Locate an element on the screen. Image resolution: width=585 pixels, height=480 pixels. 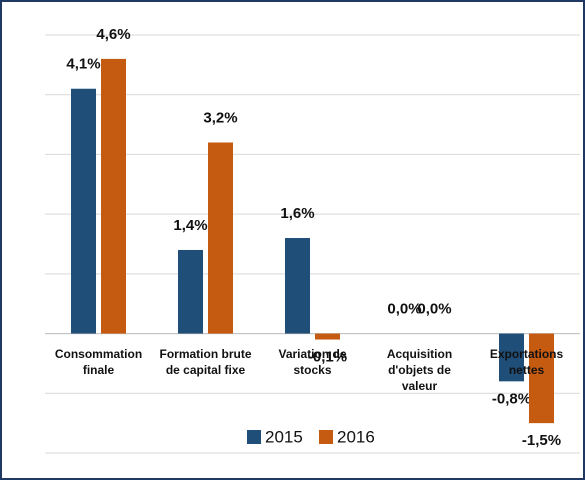
value-label: 1,4% is located at coordinates (190, 225).